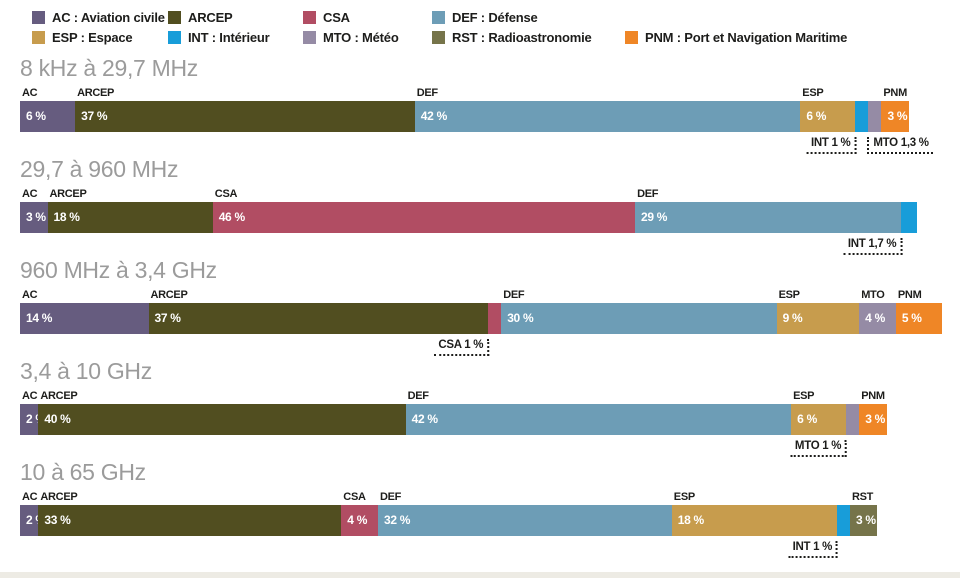 This screenshot has width=960, height=578. What do you see at coordinates (229, 37) in the screenshot?
I see `legend-label: INT : Intérieur` at bounding box center [229, 37].